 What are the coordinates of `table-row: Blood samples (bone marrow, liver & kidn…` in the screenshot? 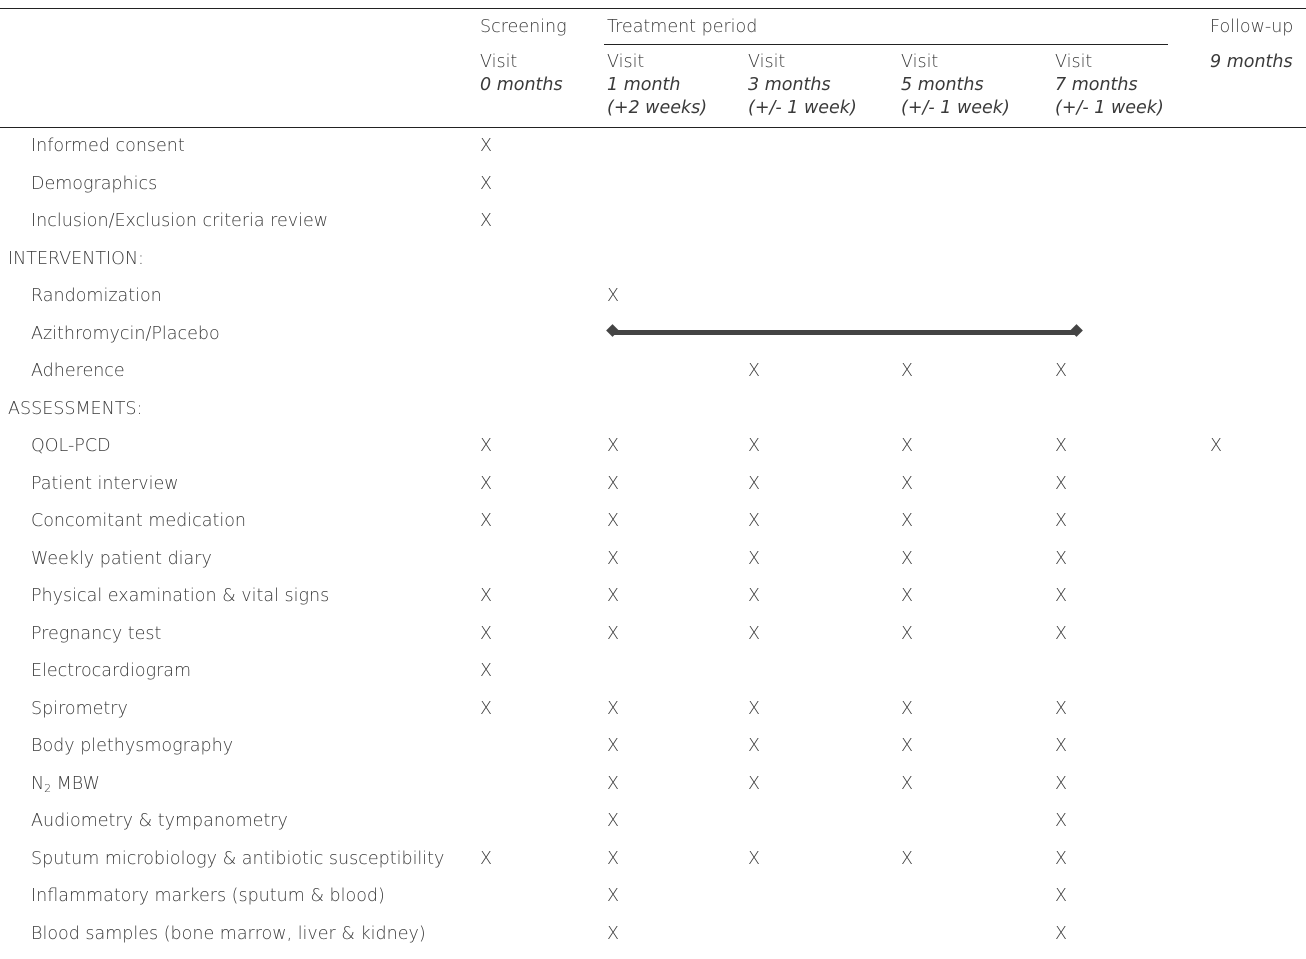 It's located at (653, 940).